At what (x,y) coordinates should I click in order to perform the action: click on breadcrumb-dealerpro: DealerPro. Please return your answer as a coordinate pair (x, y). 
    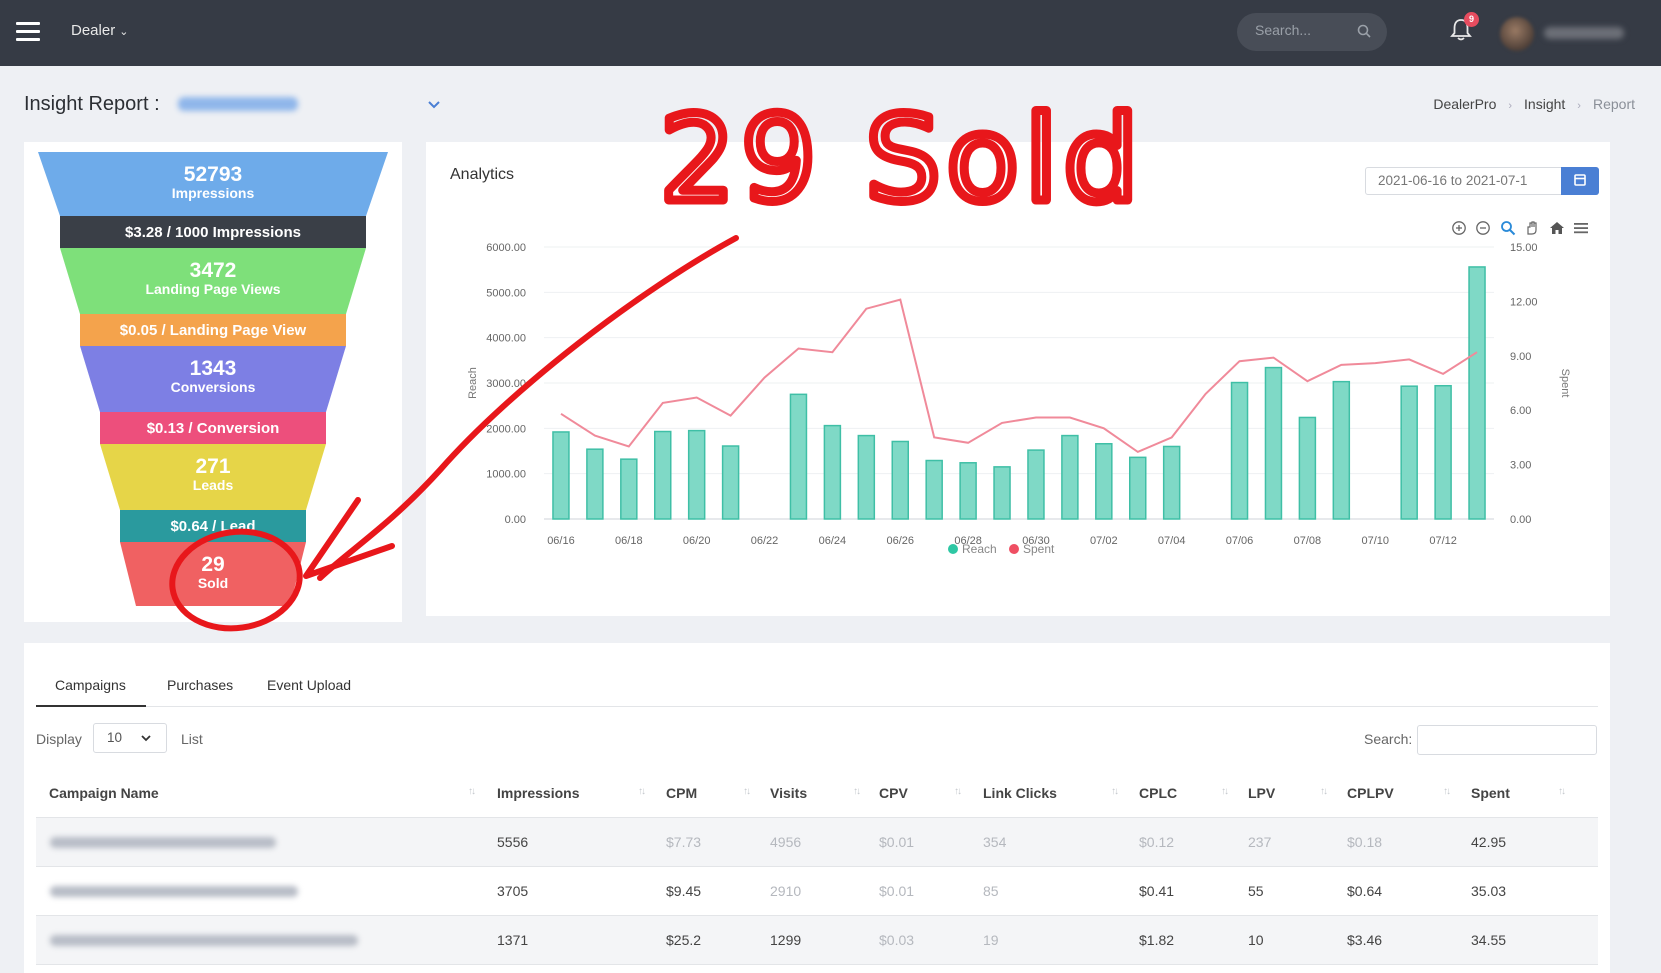
    Looking at the image, I should click on (1465, 104).